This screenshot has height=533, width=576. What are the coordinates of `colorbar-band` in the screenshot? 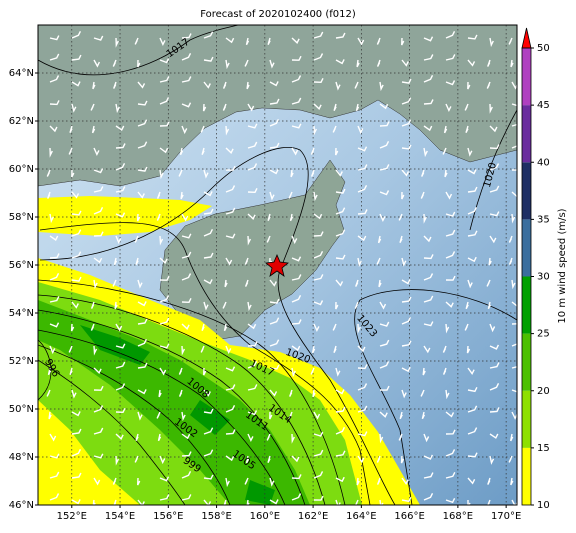 It's located at (526, 419).